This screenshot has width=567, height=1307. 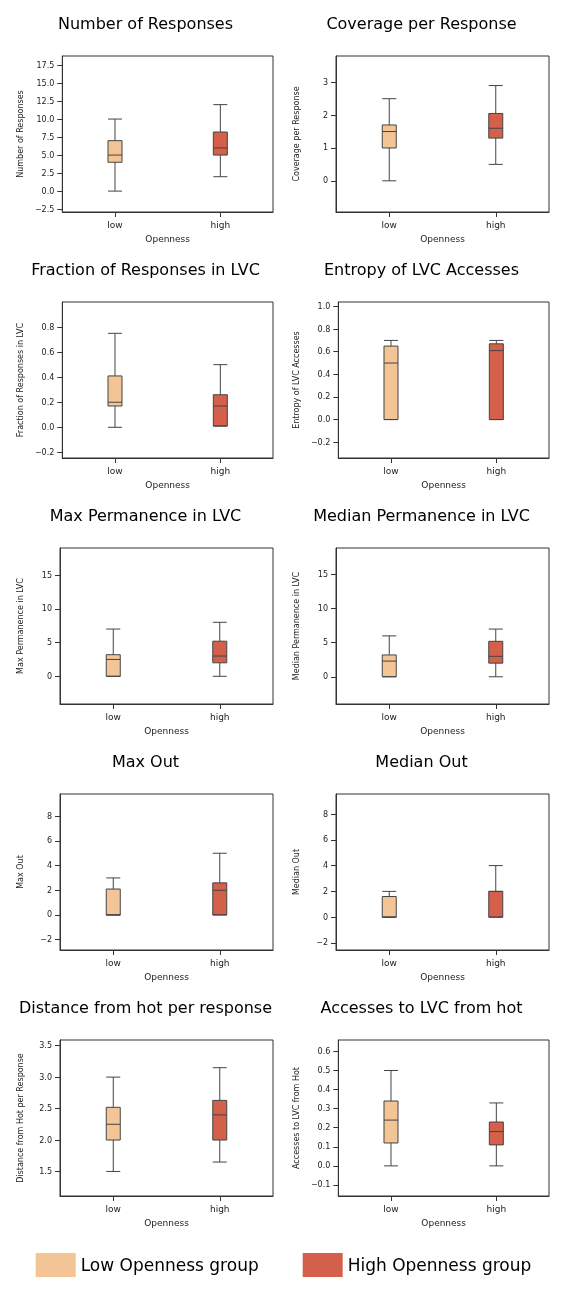 What do you see at coordinates (439, 1265) in the screenshot?
I see `legend-label: High Openness group` at bounding box center [439, 1265].